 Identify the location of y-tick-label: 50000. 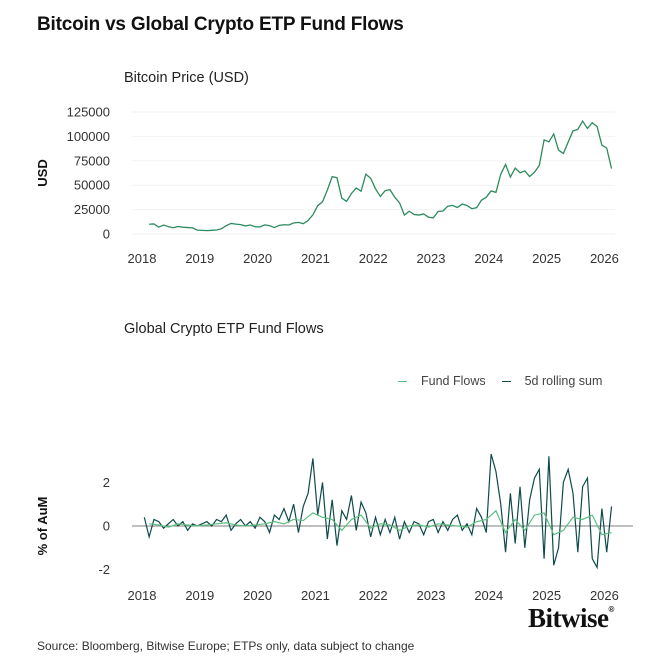
(92, 185).